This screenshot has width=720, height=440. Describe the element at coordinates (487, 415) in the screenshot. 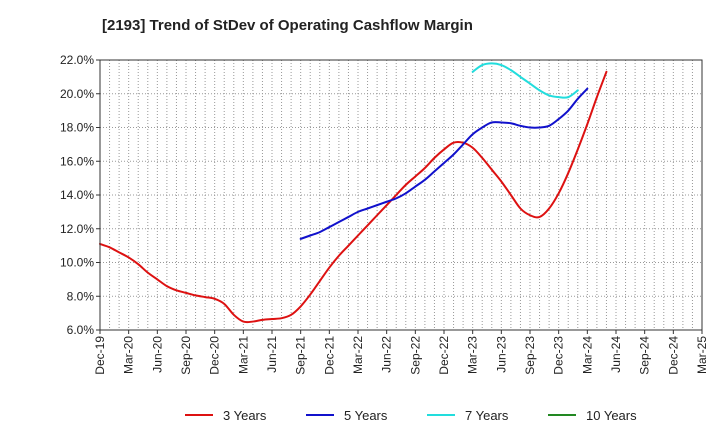

I see `legend-label: 7 Years` at that location.